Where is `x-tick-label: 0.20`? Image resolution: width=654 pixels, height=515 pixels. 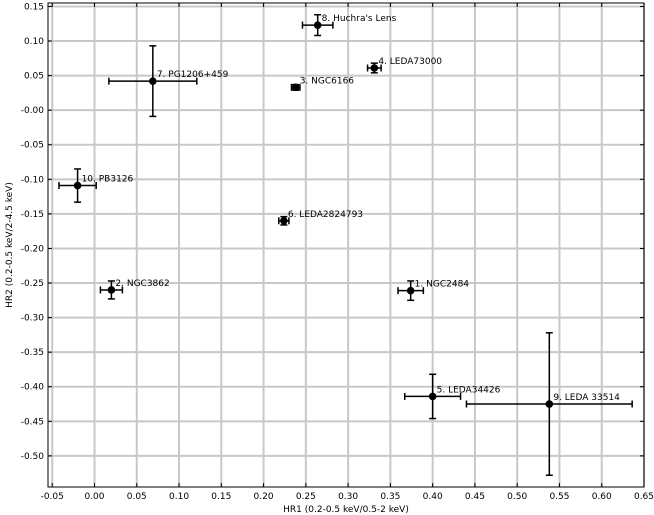 x-tick-label: 0.20 is located at coordinates (264, 497).